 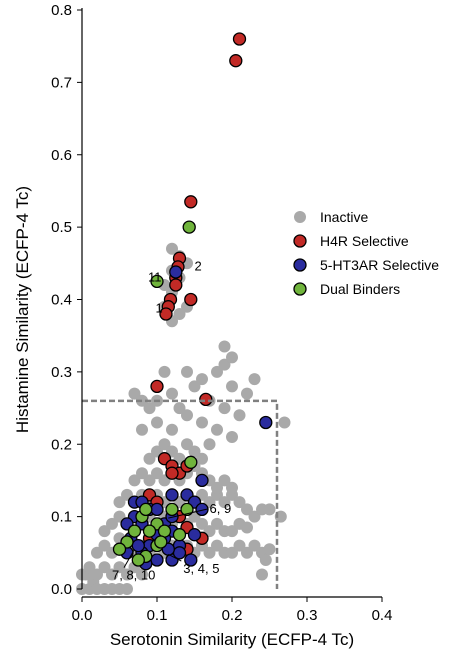 What do you see at coordinates (157, 615) in the screenshot?
I see `x-tick-label: 0.1` at bounding box center [157, 615].